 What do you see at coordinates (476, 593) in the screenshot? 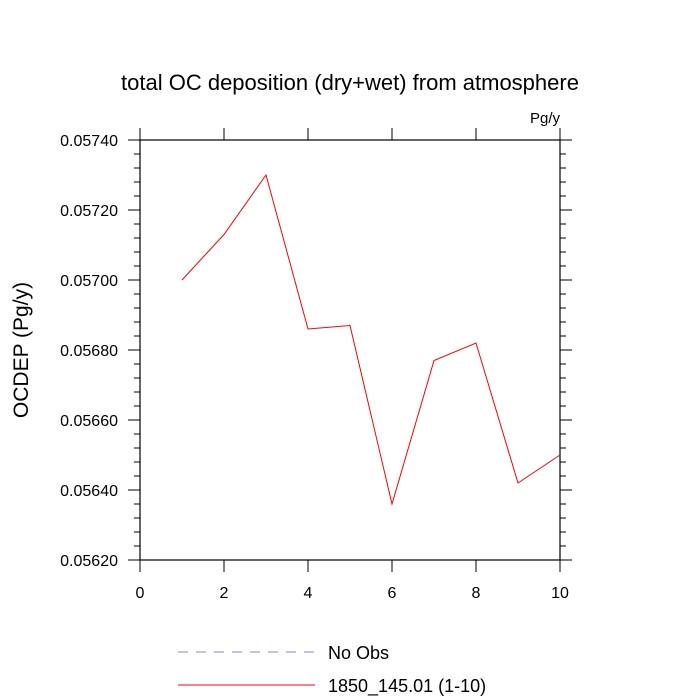
I see `x-tick-label: 8` at bounding box center [476, 593].